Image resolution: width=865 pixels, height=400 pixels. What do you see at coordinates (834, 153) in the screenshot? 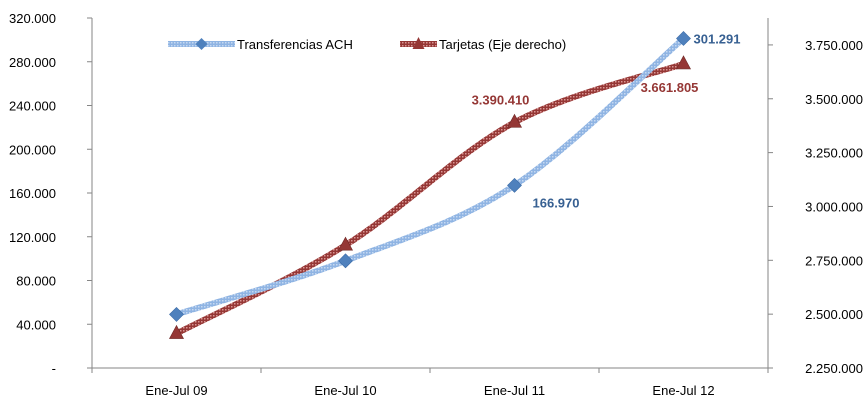
I see `right-tick-label: 3.250.000` at bounding box center [834, 153].